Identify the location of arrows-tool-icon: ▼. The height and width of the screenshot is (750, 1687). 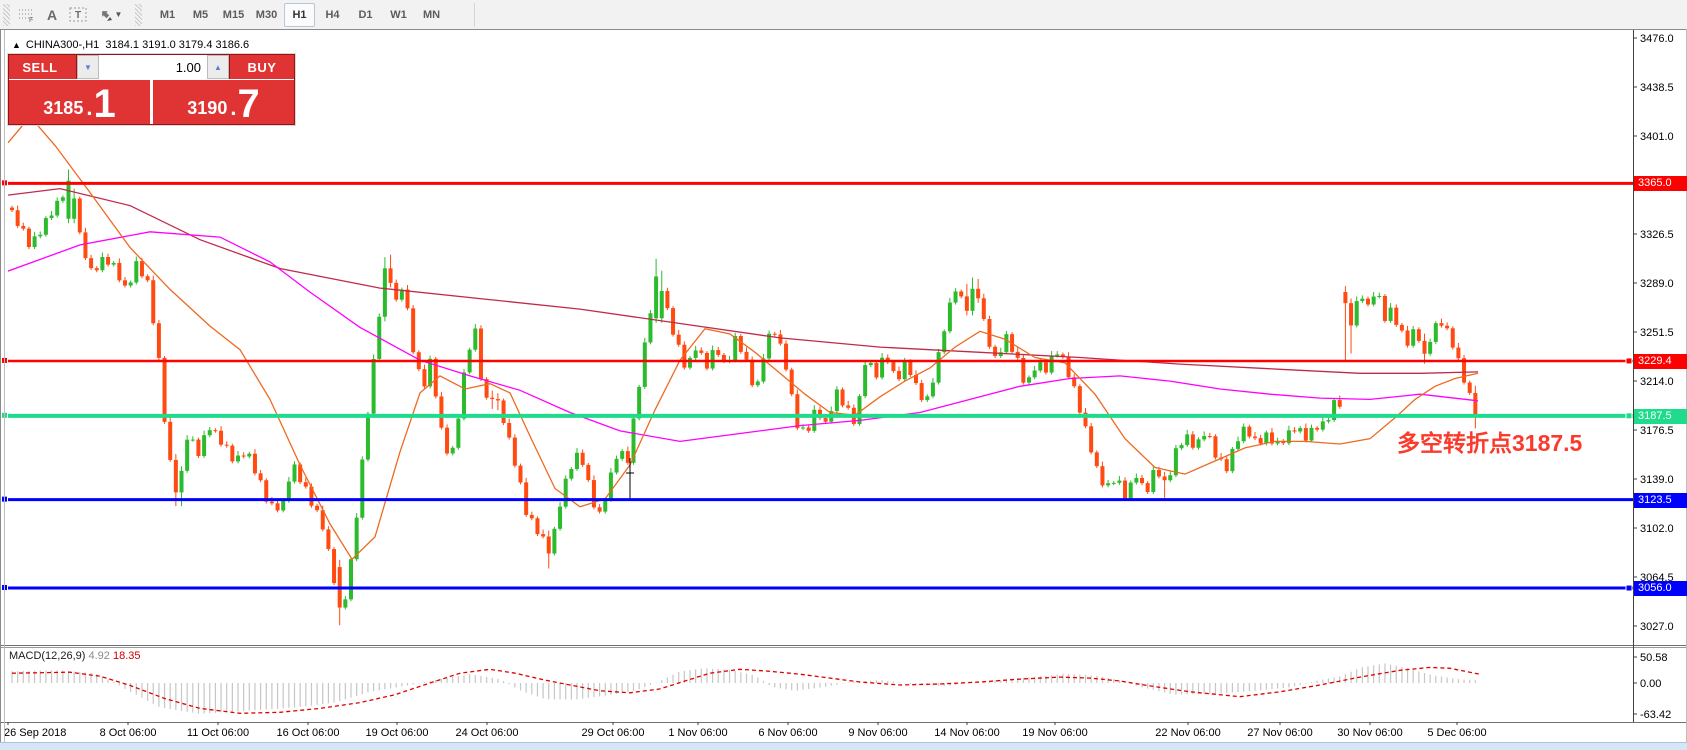
(110, 15).